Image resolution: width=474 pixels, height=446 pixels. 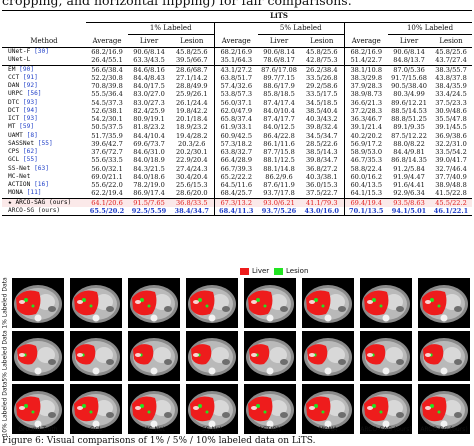 I want to click on method-name: DCT [94], so click(x=23, y=110).